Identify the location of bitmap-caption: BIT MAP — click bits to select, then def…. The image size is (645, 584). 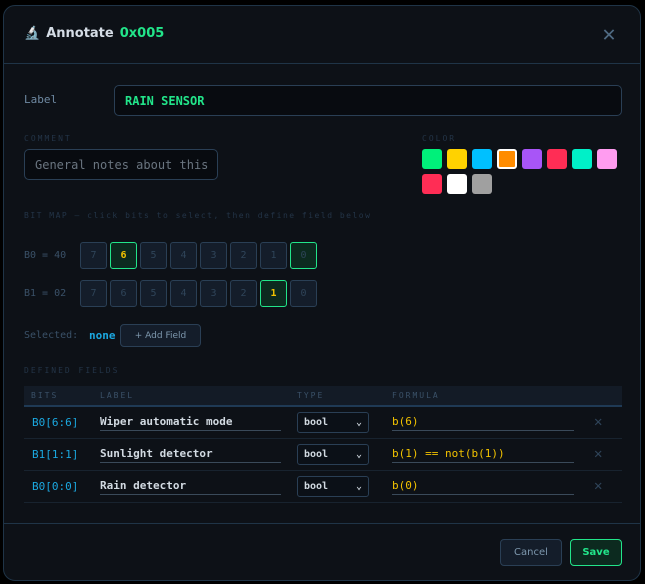
(198, 215).